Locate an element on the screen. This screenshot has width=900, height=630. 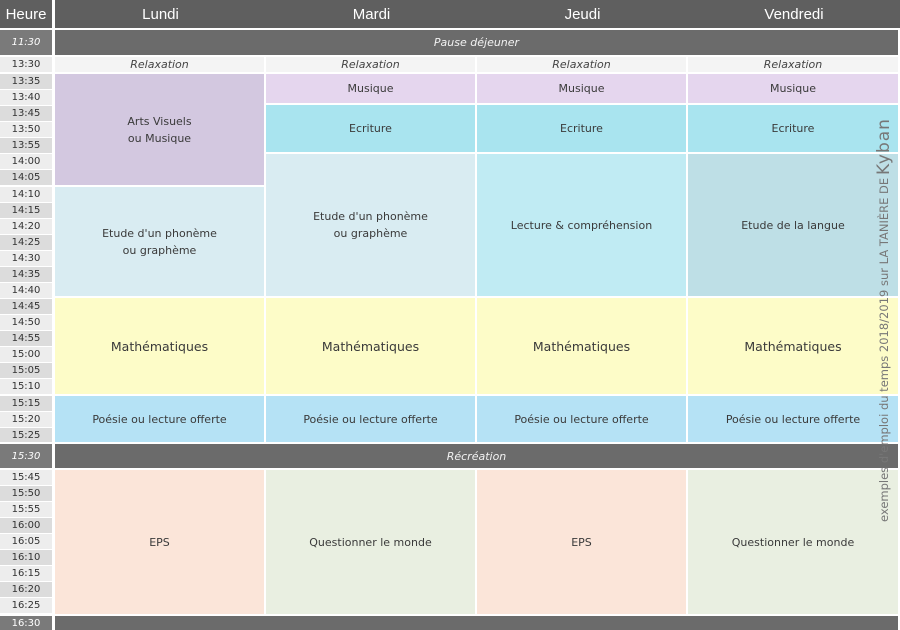
time-slot: 15:45 is located at coordinates (26, 477).